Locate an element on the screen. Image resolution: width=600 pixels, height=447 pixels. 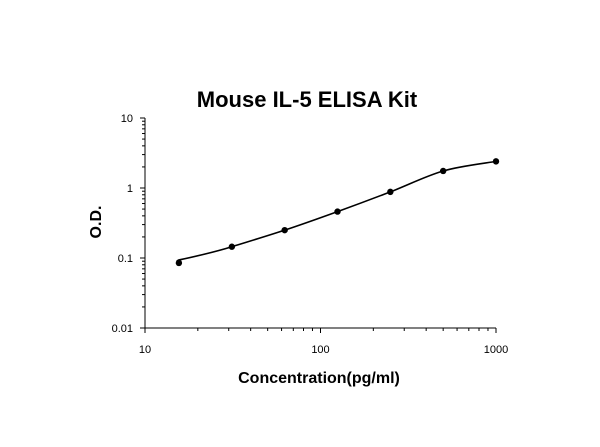
y-tick-label: 0.1 is located at coordinates (125, 259).